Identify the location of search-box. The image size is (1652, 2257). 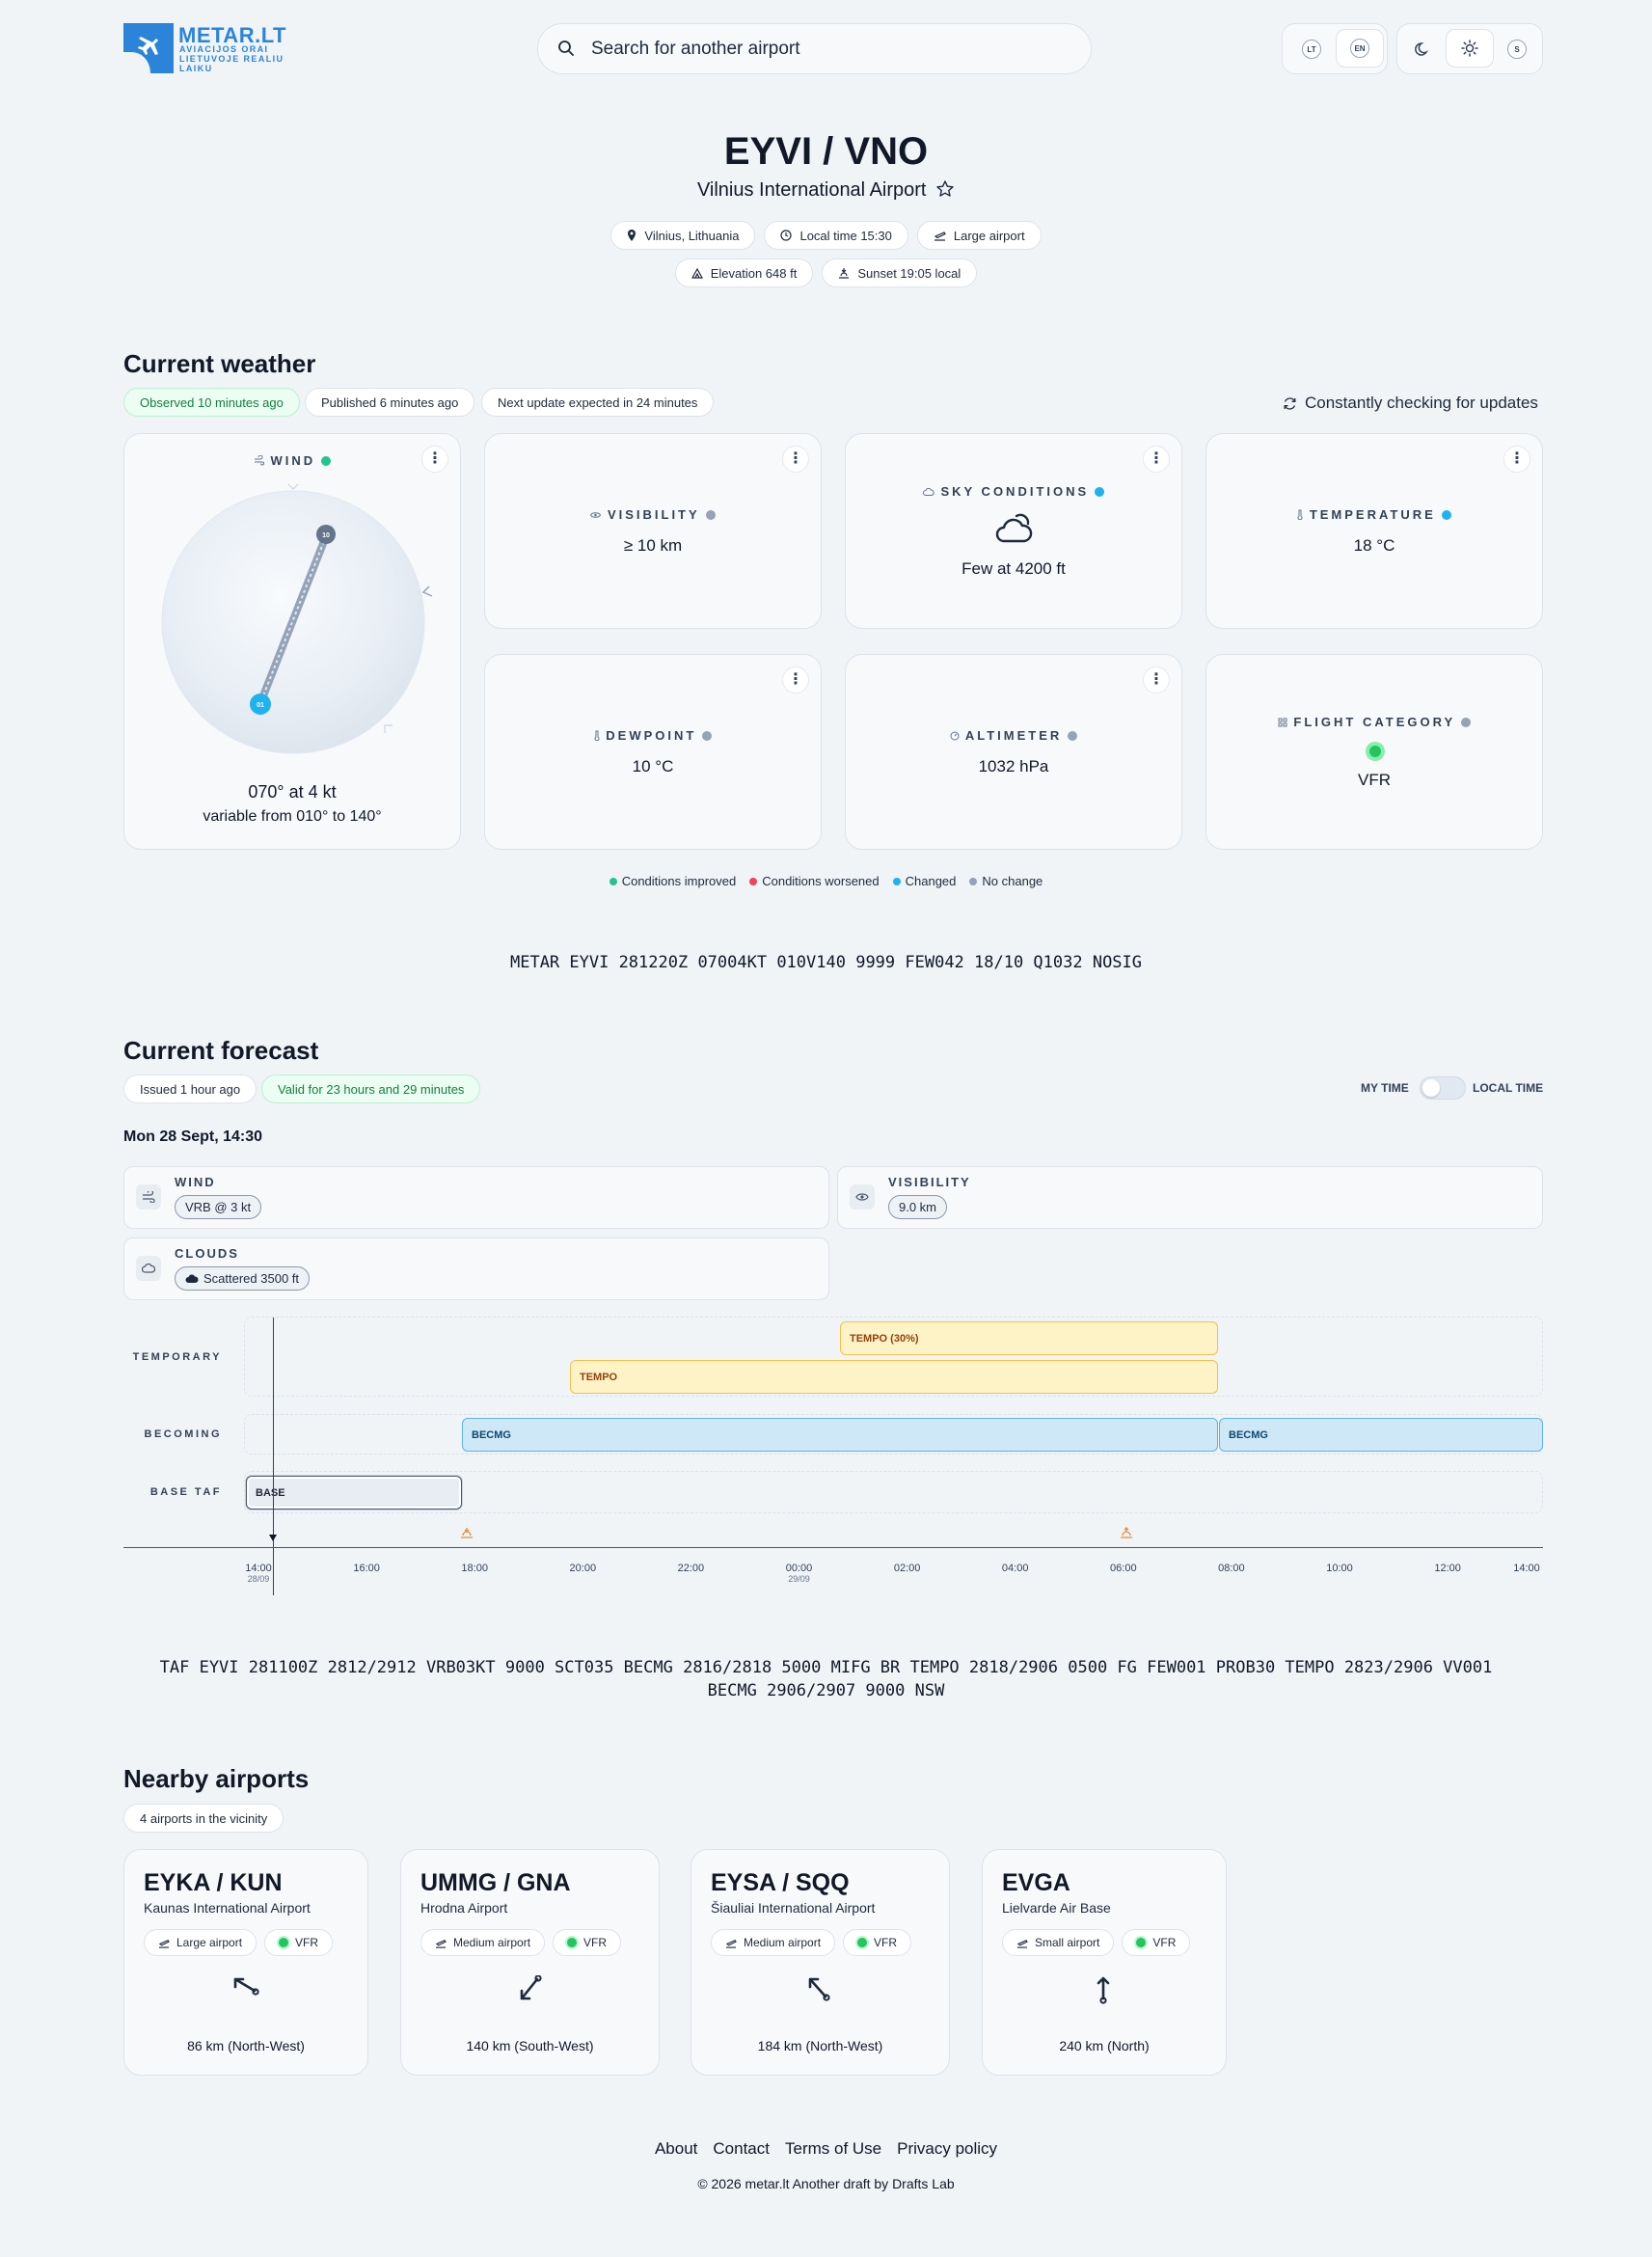
(814, 48).